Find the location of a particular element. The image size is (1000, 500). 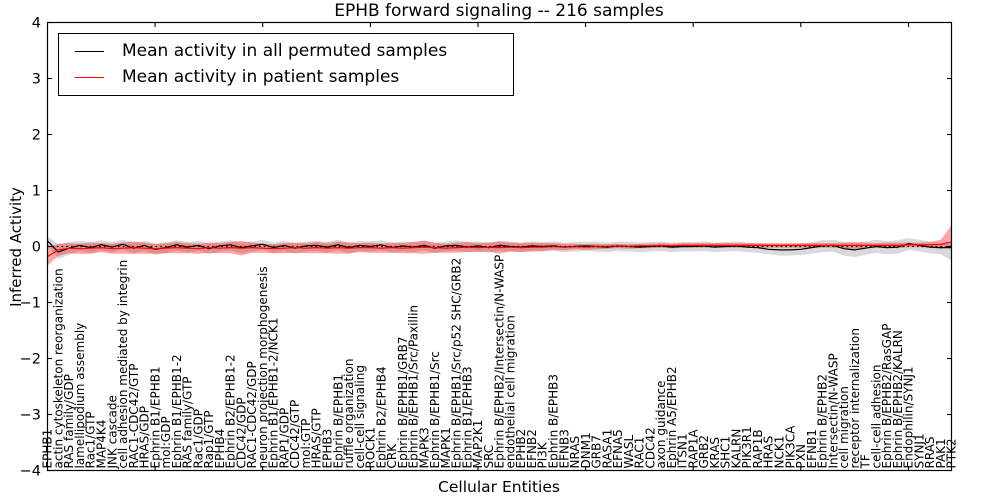

x-tick-label: cell adhesion mediated by integrin is located at coordinates (123, 364).